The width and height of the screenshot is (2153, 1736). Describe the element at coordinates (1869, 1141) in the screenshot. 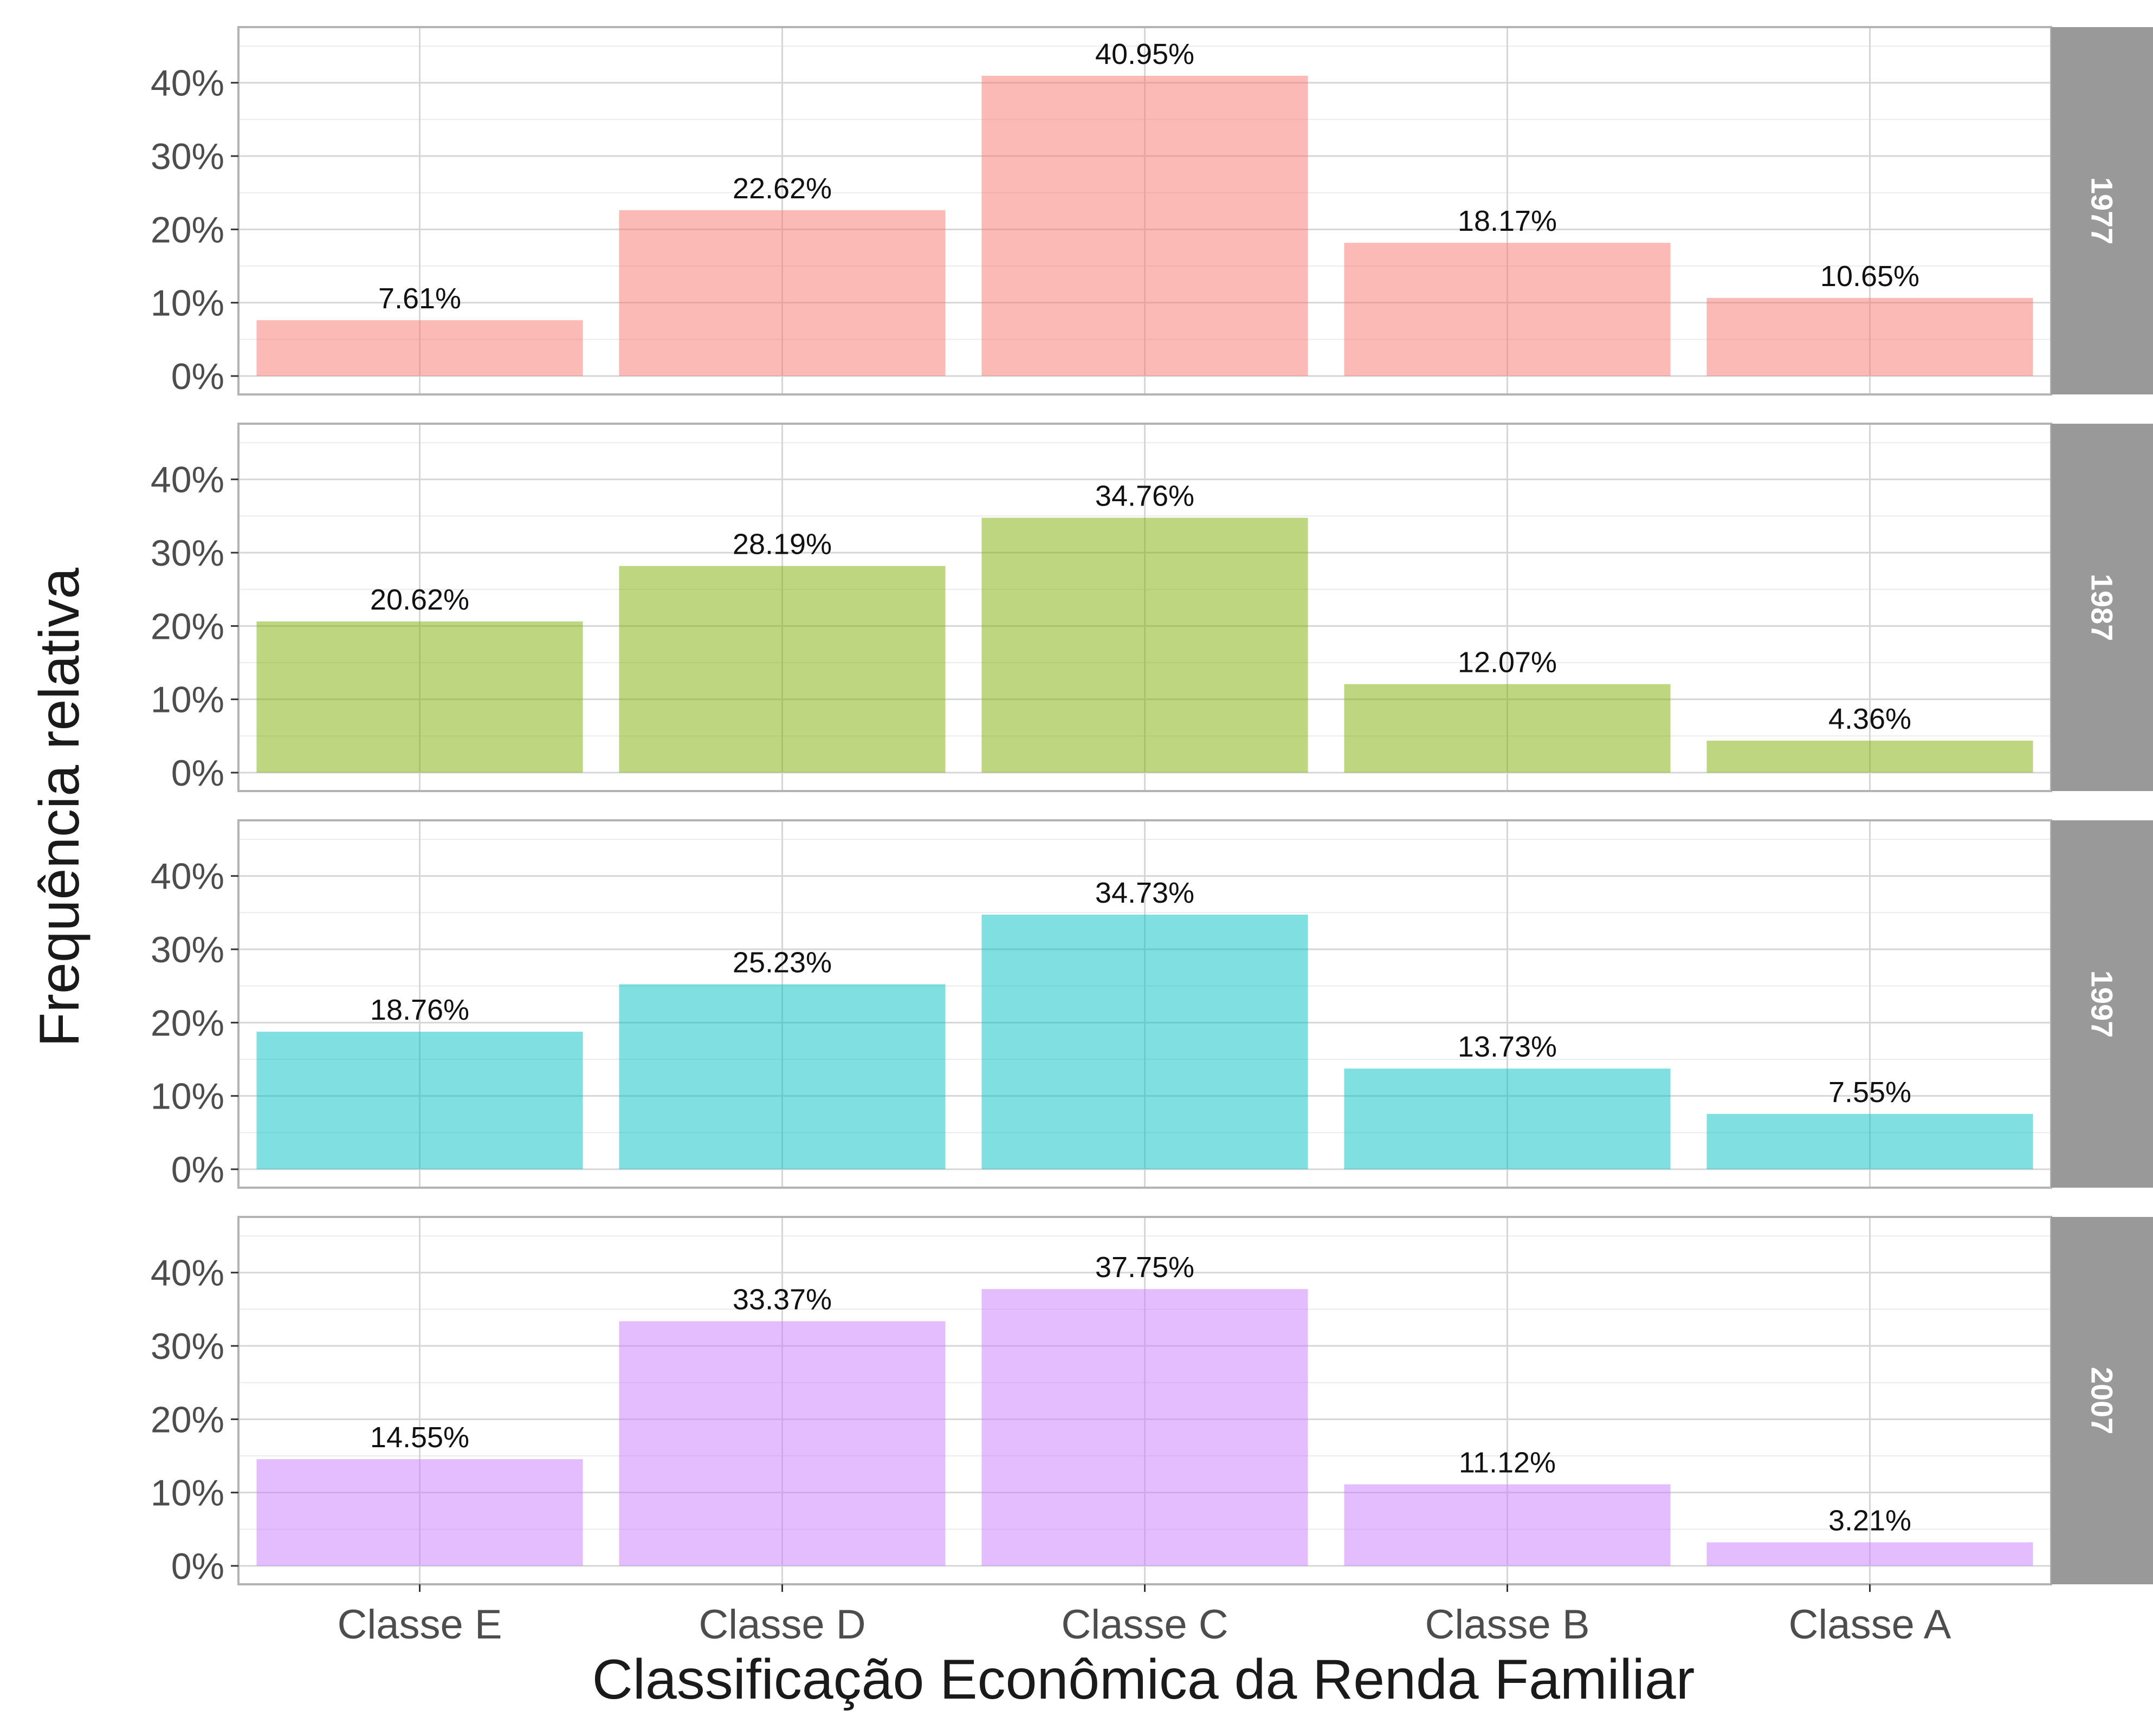

I see `bar-1997-classe-a` at that location.